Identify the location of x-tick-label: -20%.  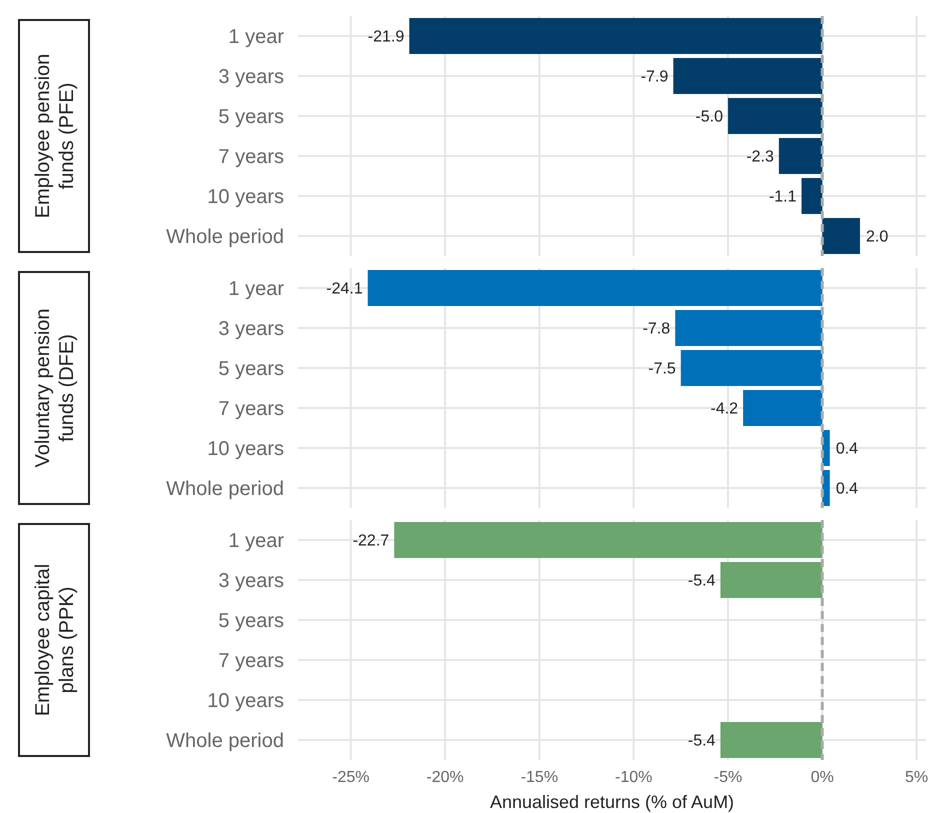
(445, 777).